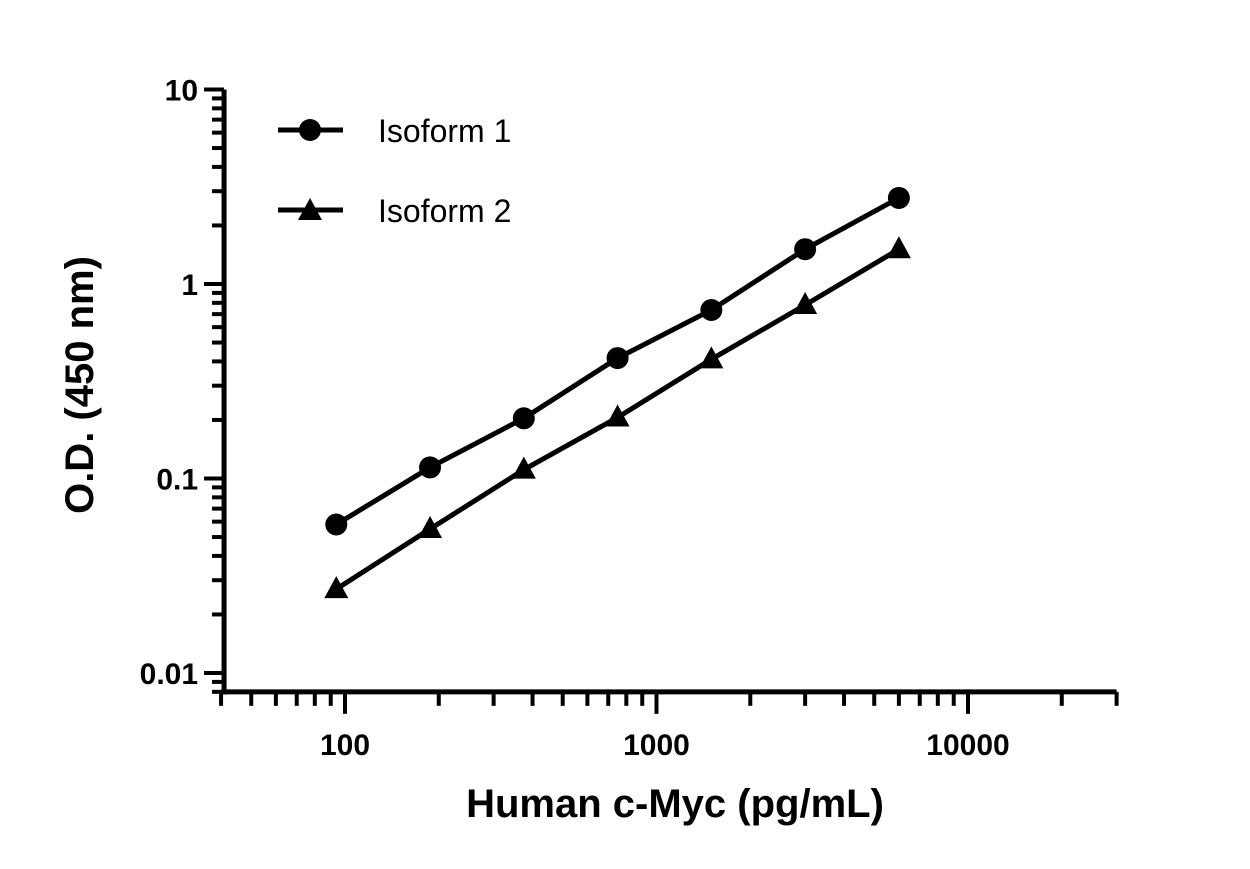  I want to click on y-tick-label: 0.1, so click(177, 480).